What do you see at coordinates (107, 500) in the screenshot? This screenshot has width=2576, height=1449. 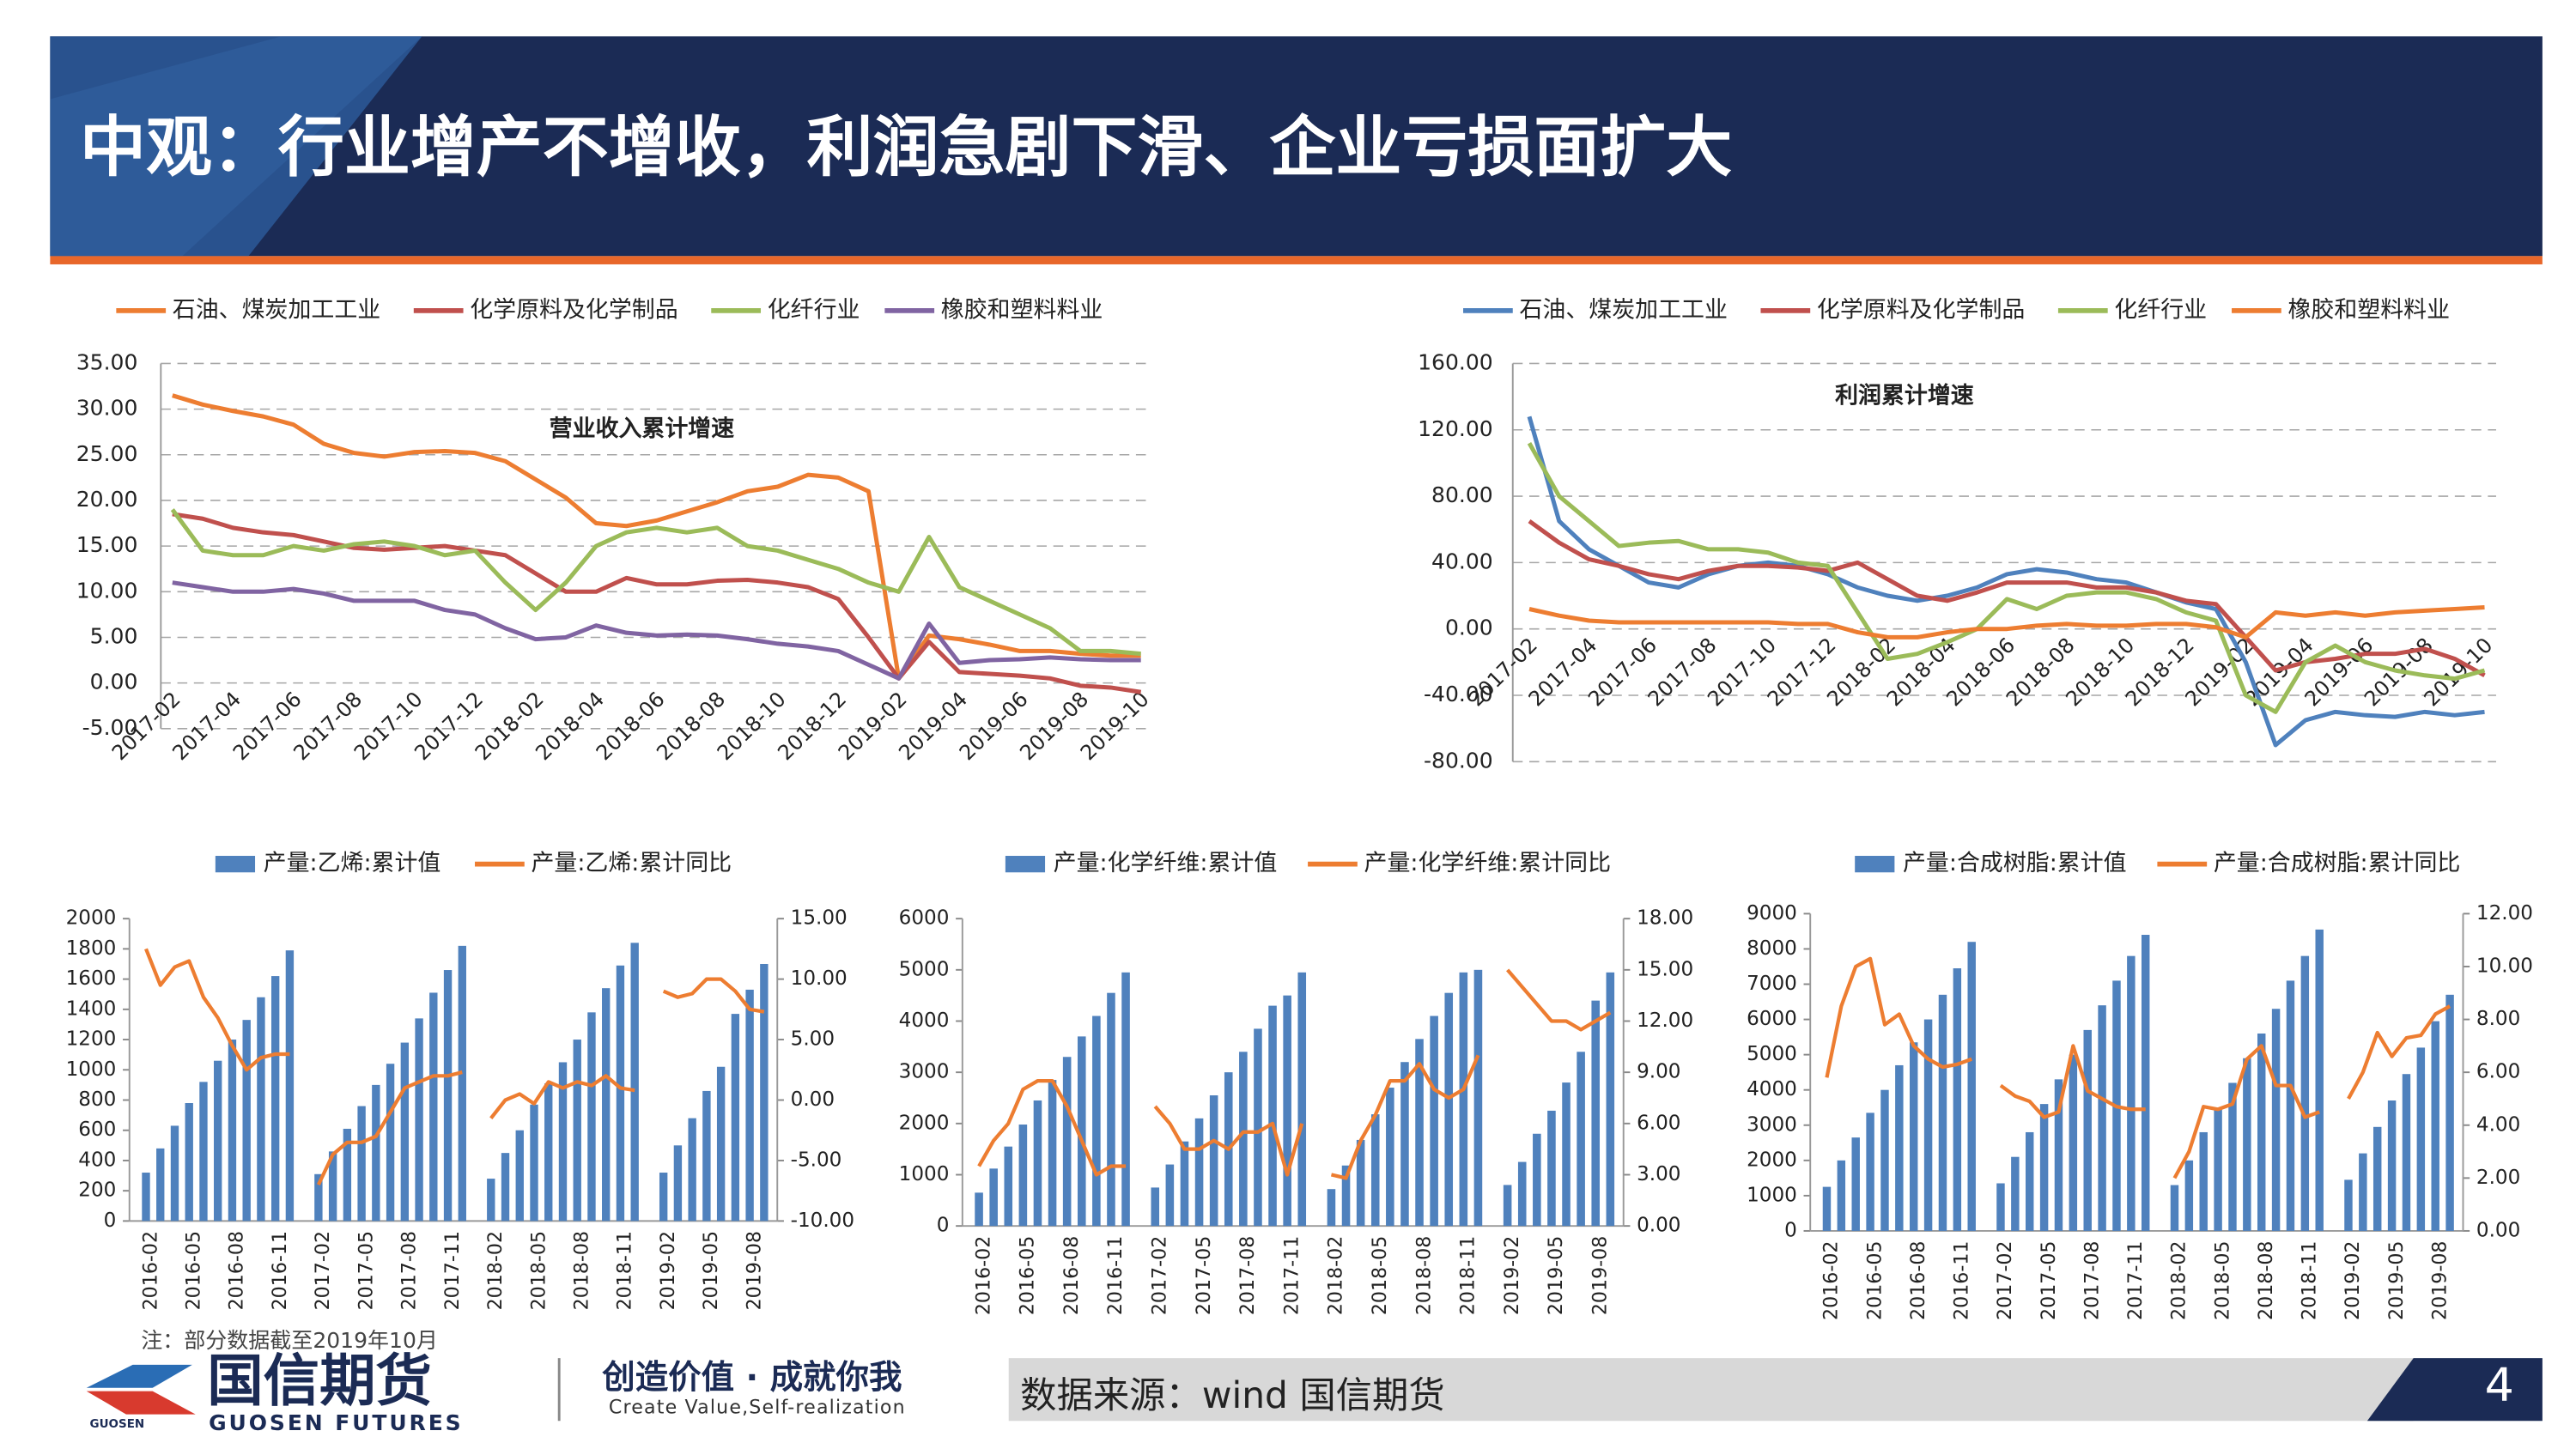 I see `y-tick-label: 20.00` at bounding box center [107, 500].